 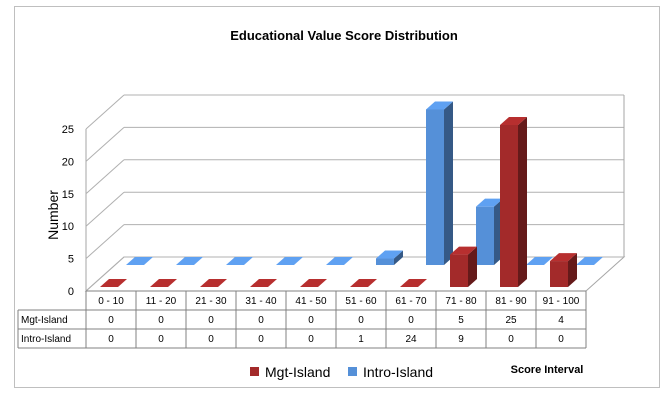 What do you see at coordinates (71, 292) in the screenshot?
I see `y-tick-label: 0` at bounding box center [71, 292].